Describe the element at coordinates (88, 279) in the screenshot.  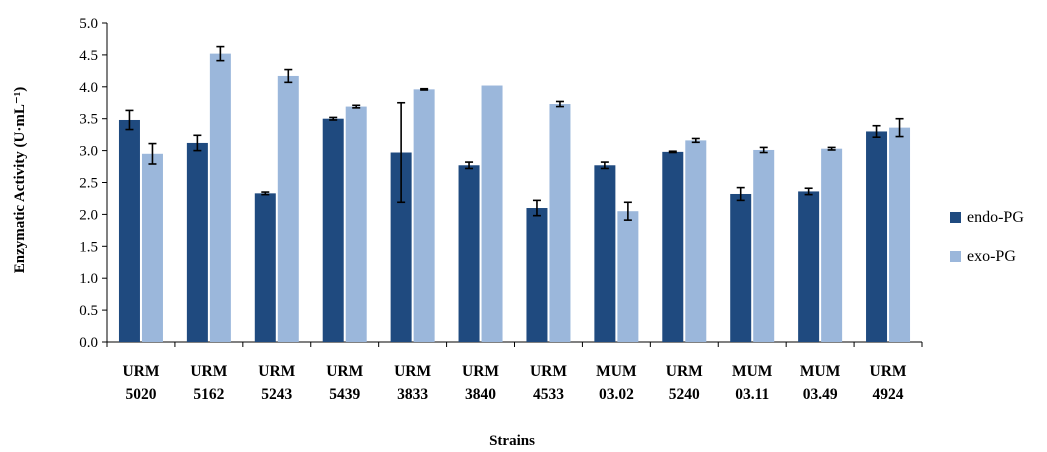
I see `y-tick-label: 1.0` at that location.